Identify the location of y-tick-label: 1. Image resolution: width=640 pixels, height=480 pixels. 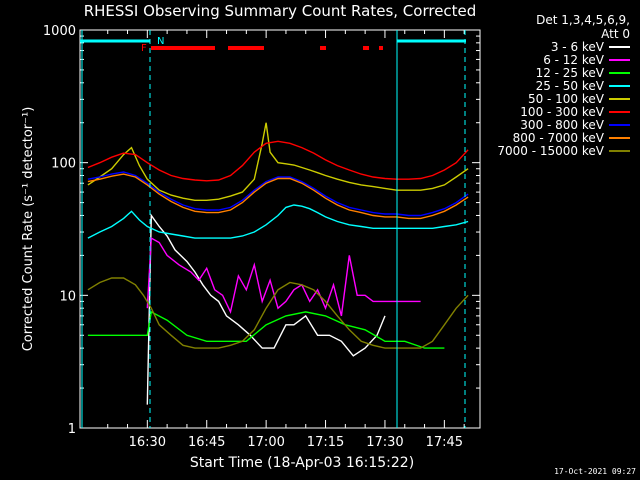
(72, 429).